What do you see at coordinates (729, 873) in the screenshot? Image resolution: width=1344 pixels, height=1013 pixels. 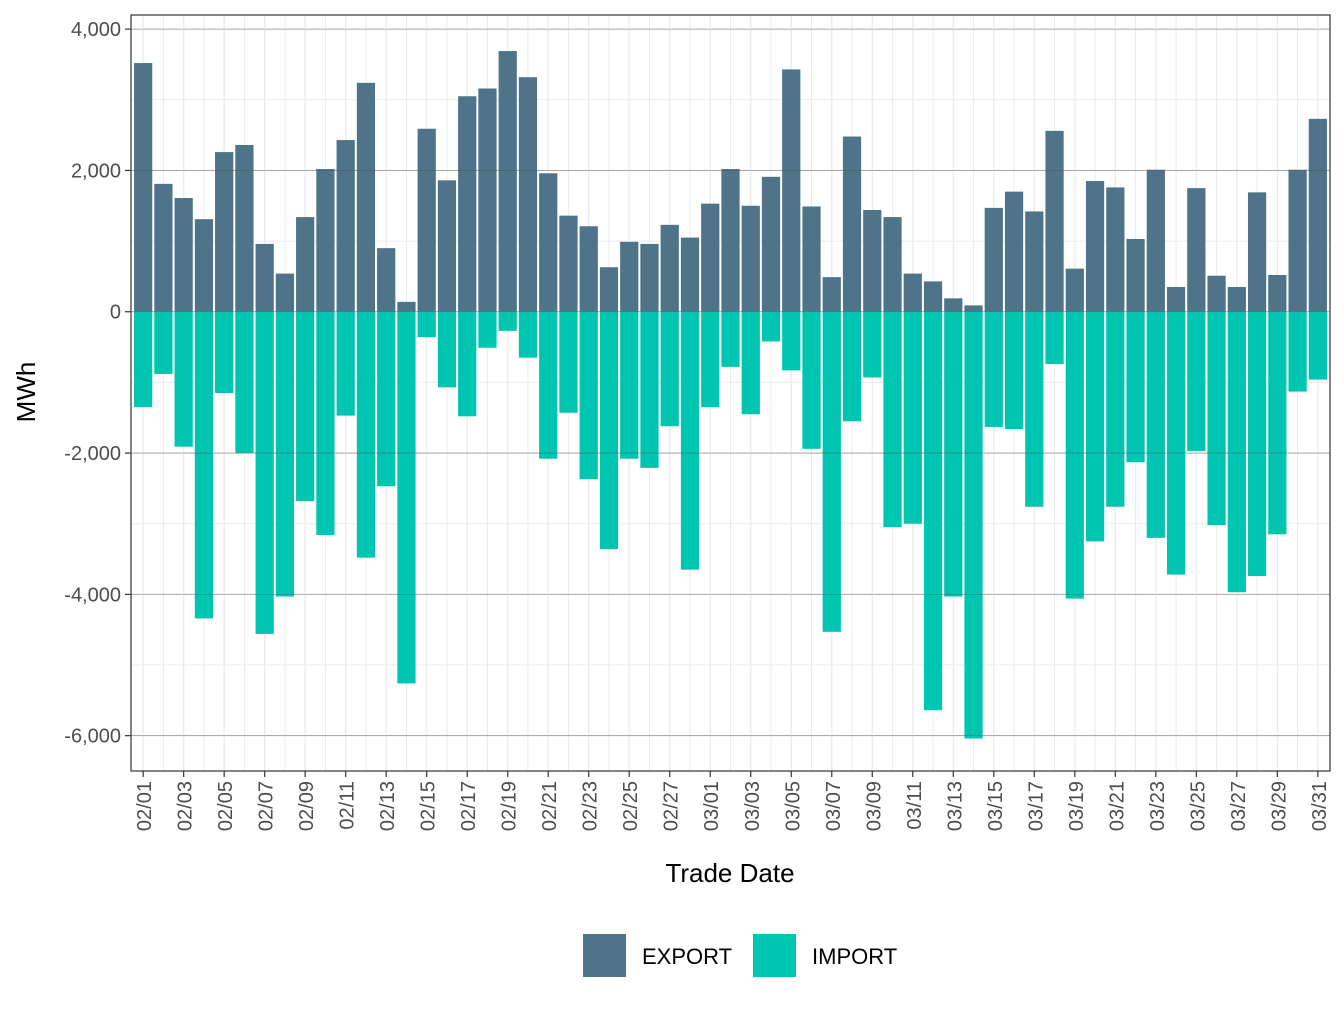 I see `x-axis-title: Trade Date` at bounding box center [729, 873].